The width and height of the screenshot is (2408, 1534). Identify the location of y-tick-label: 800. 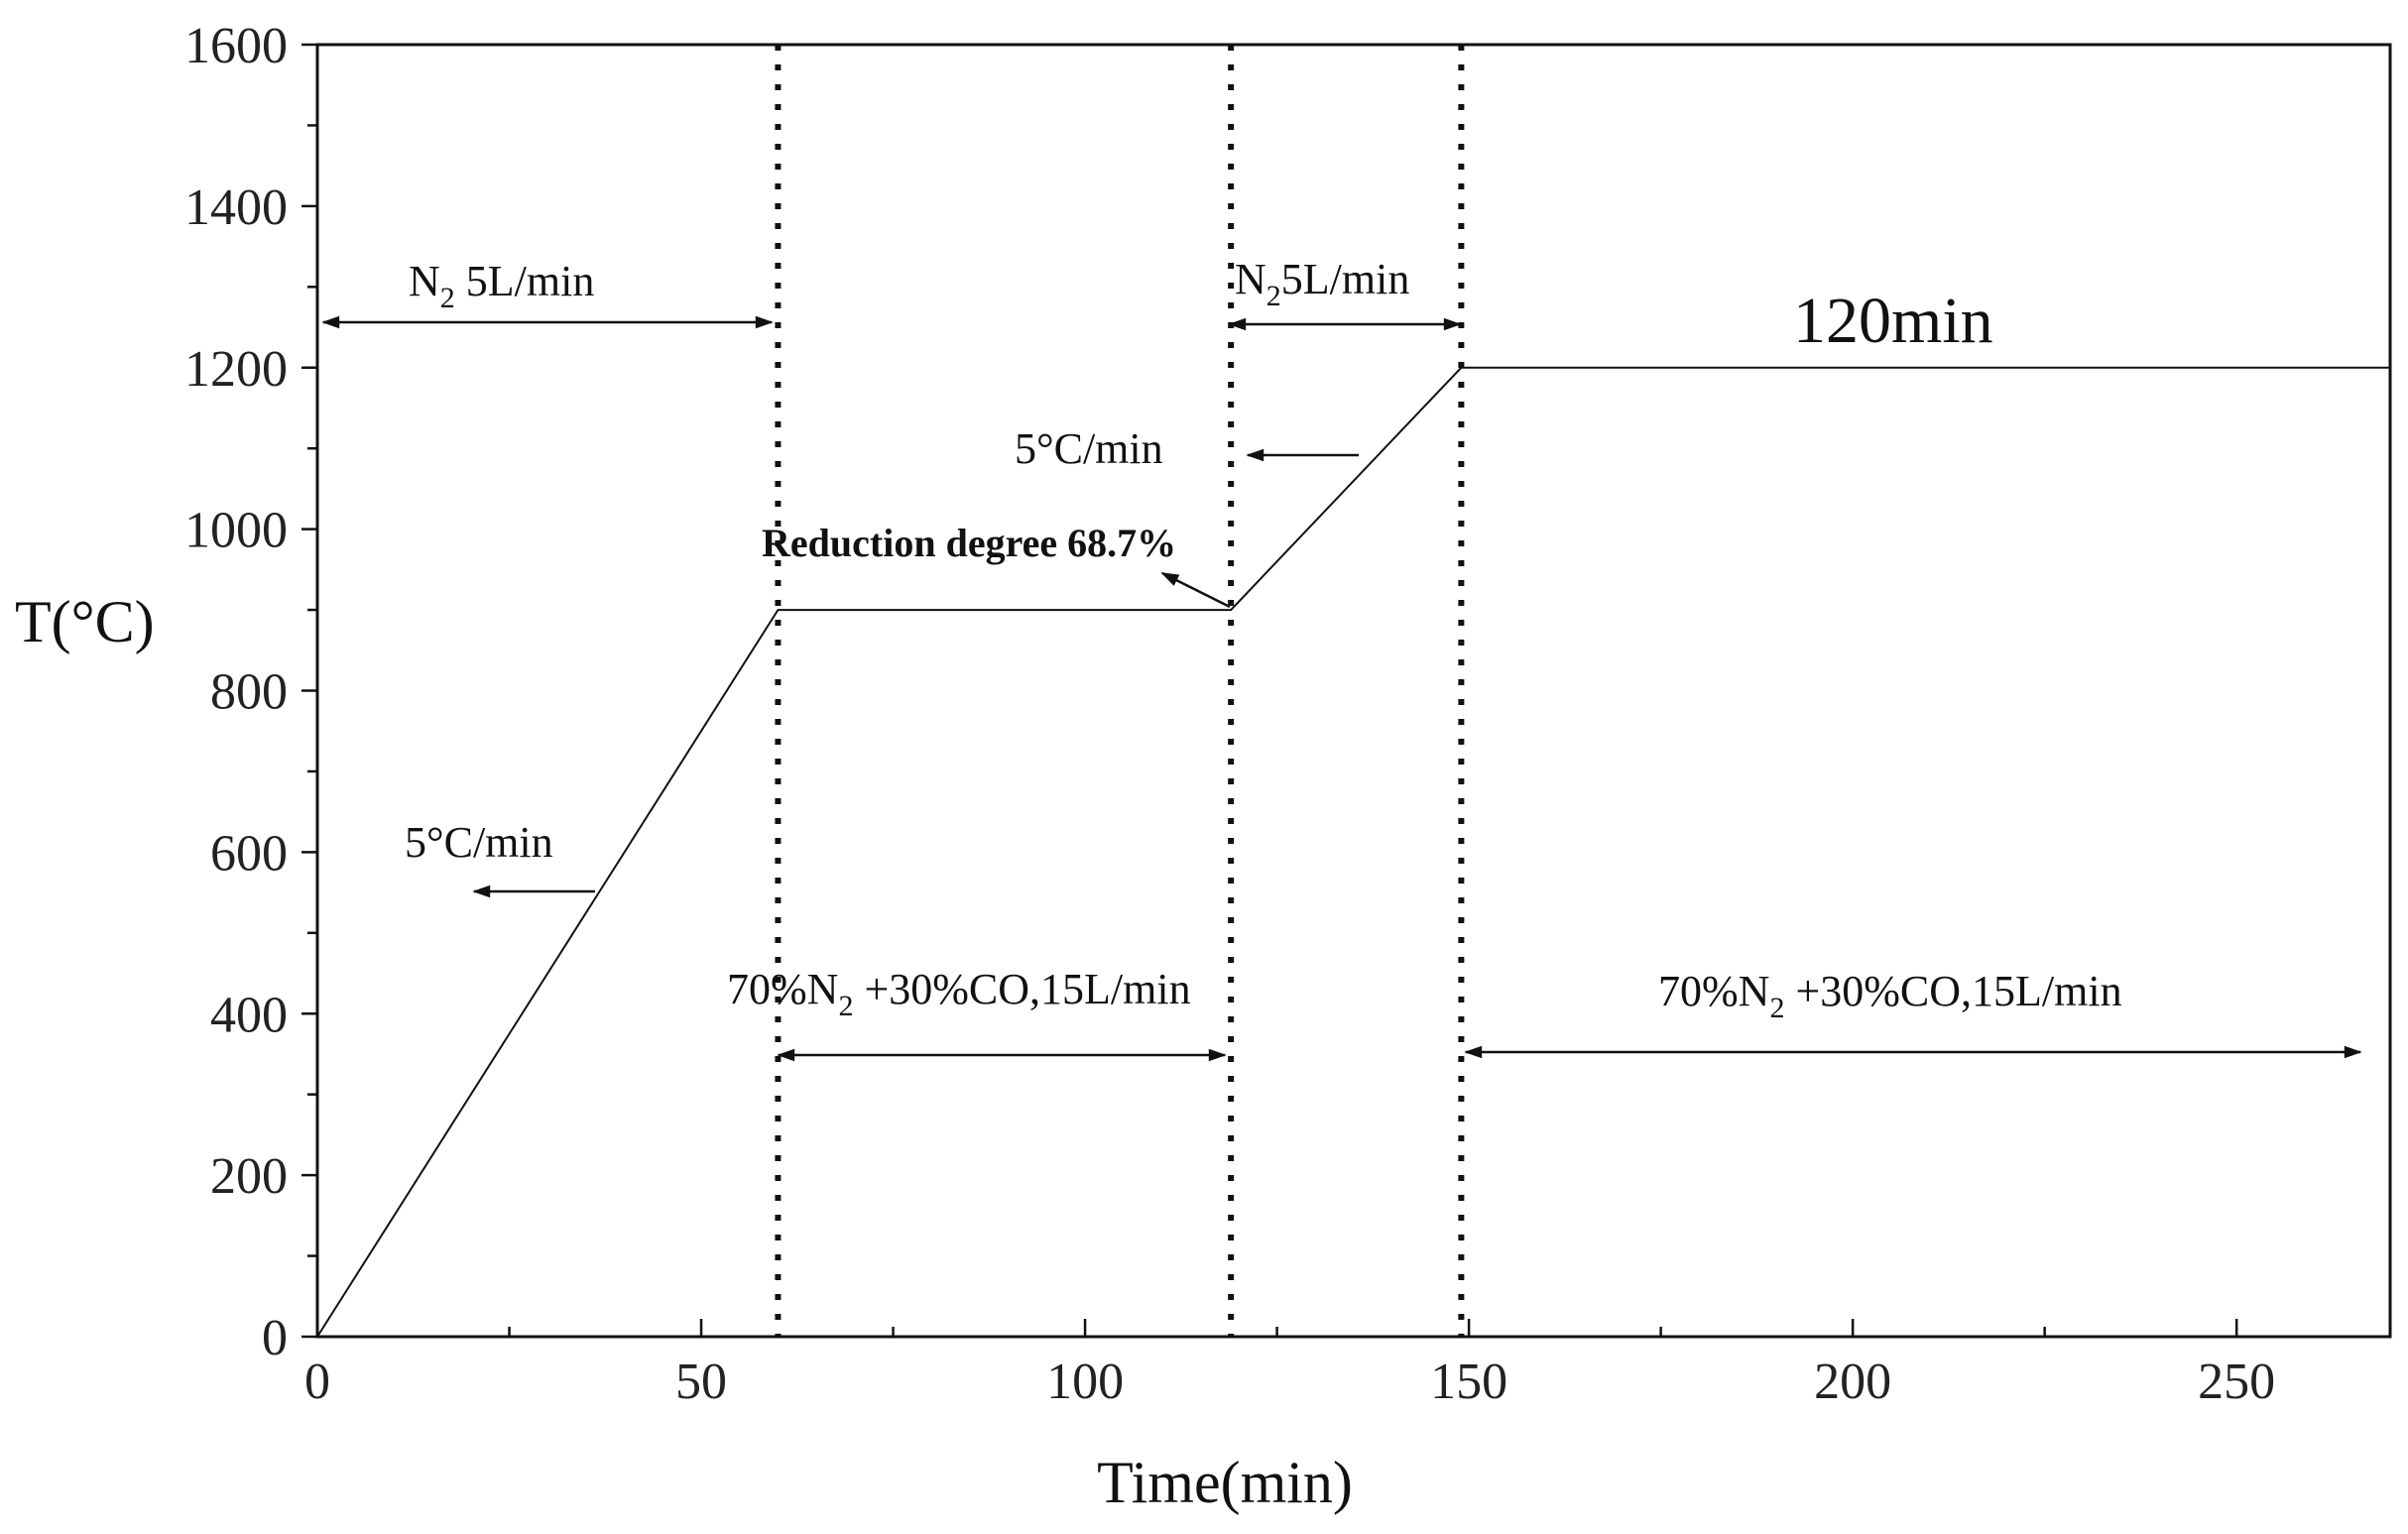
(249, 692).